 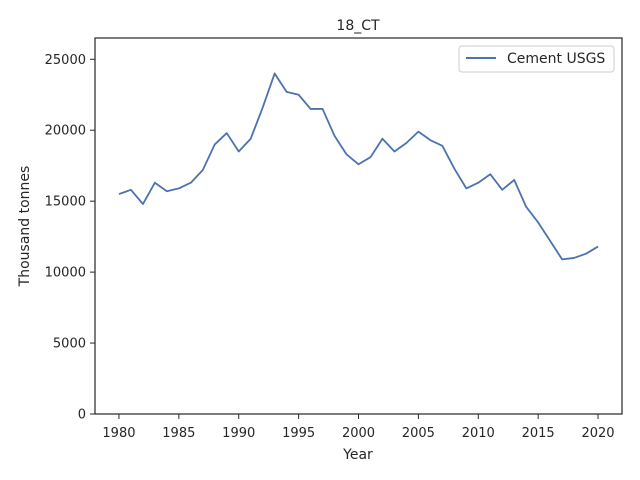 I want to click on y-tick-label: 10000, so click(x=65, y=273).